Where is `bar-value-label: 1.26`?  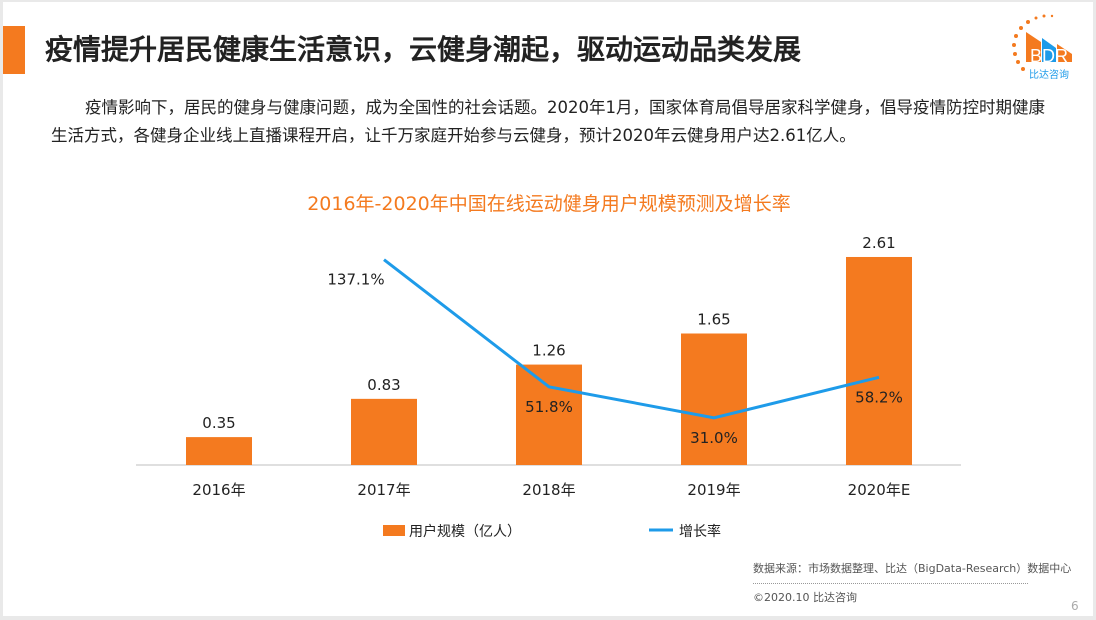 bar-value-label: 1.26 is located at coordinates (548, 351).